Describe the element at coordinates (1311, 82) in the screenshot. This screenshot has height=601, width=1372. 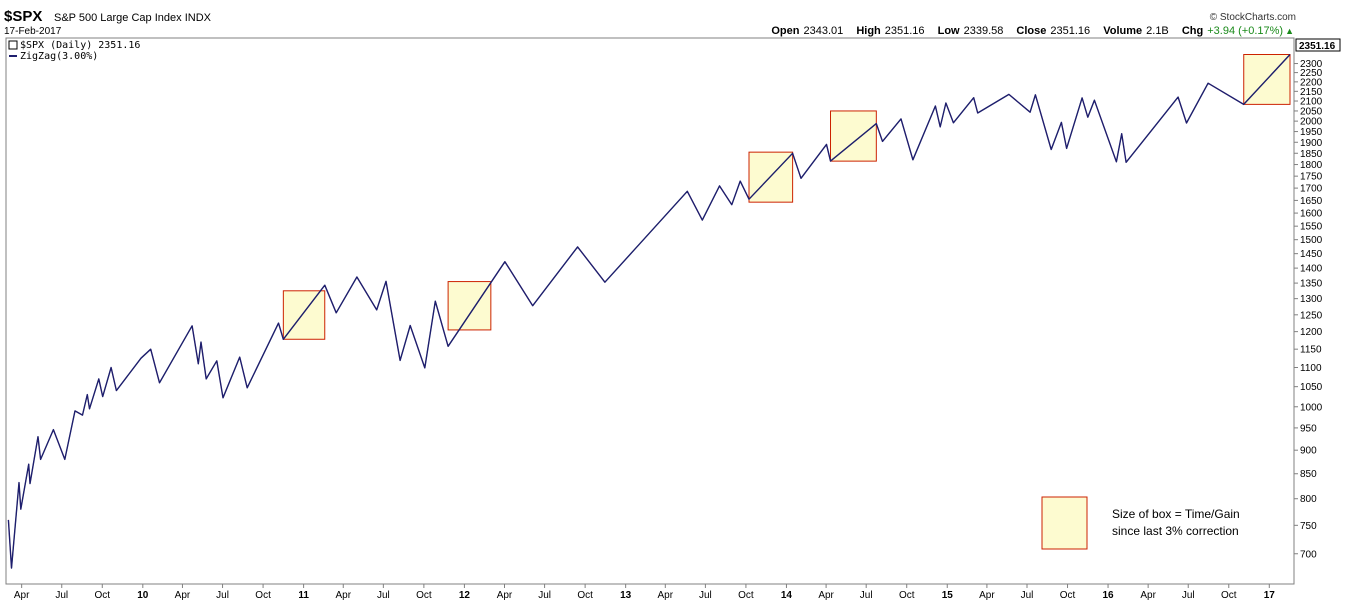
I see `y-tick-label: 2200` at that location.